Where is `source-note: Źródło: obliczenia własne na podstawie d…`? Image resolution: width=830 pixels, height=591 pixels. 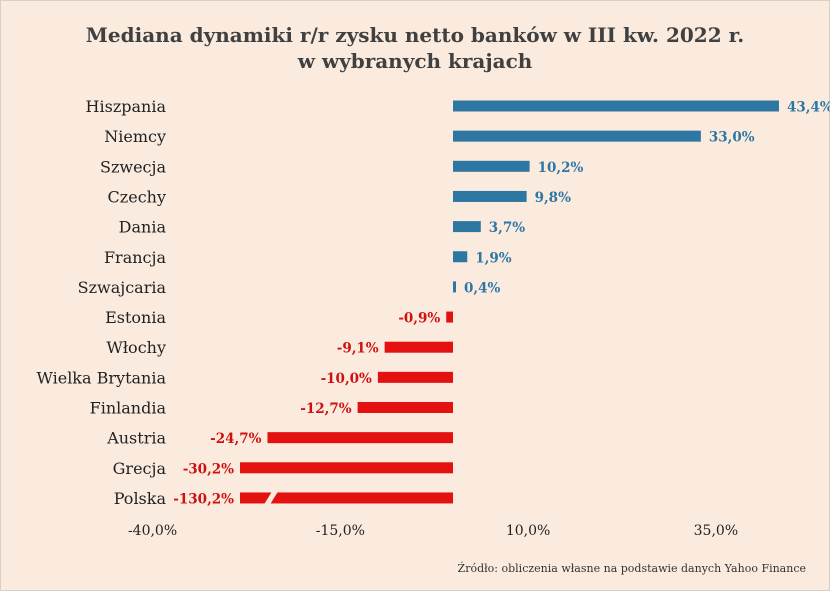
source-note: Źródło: obliczenia własne na podstawie d… is located at coordinates (631, 568).